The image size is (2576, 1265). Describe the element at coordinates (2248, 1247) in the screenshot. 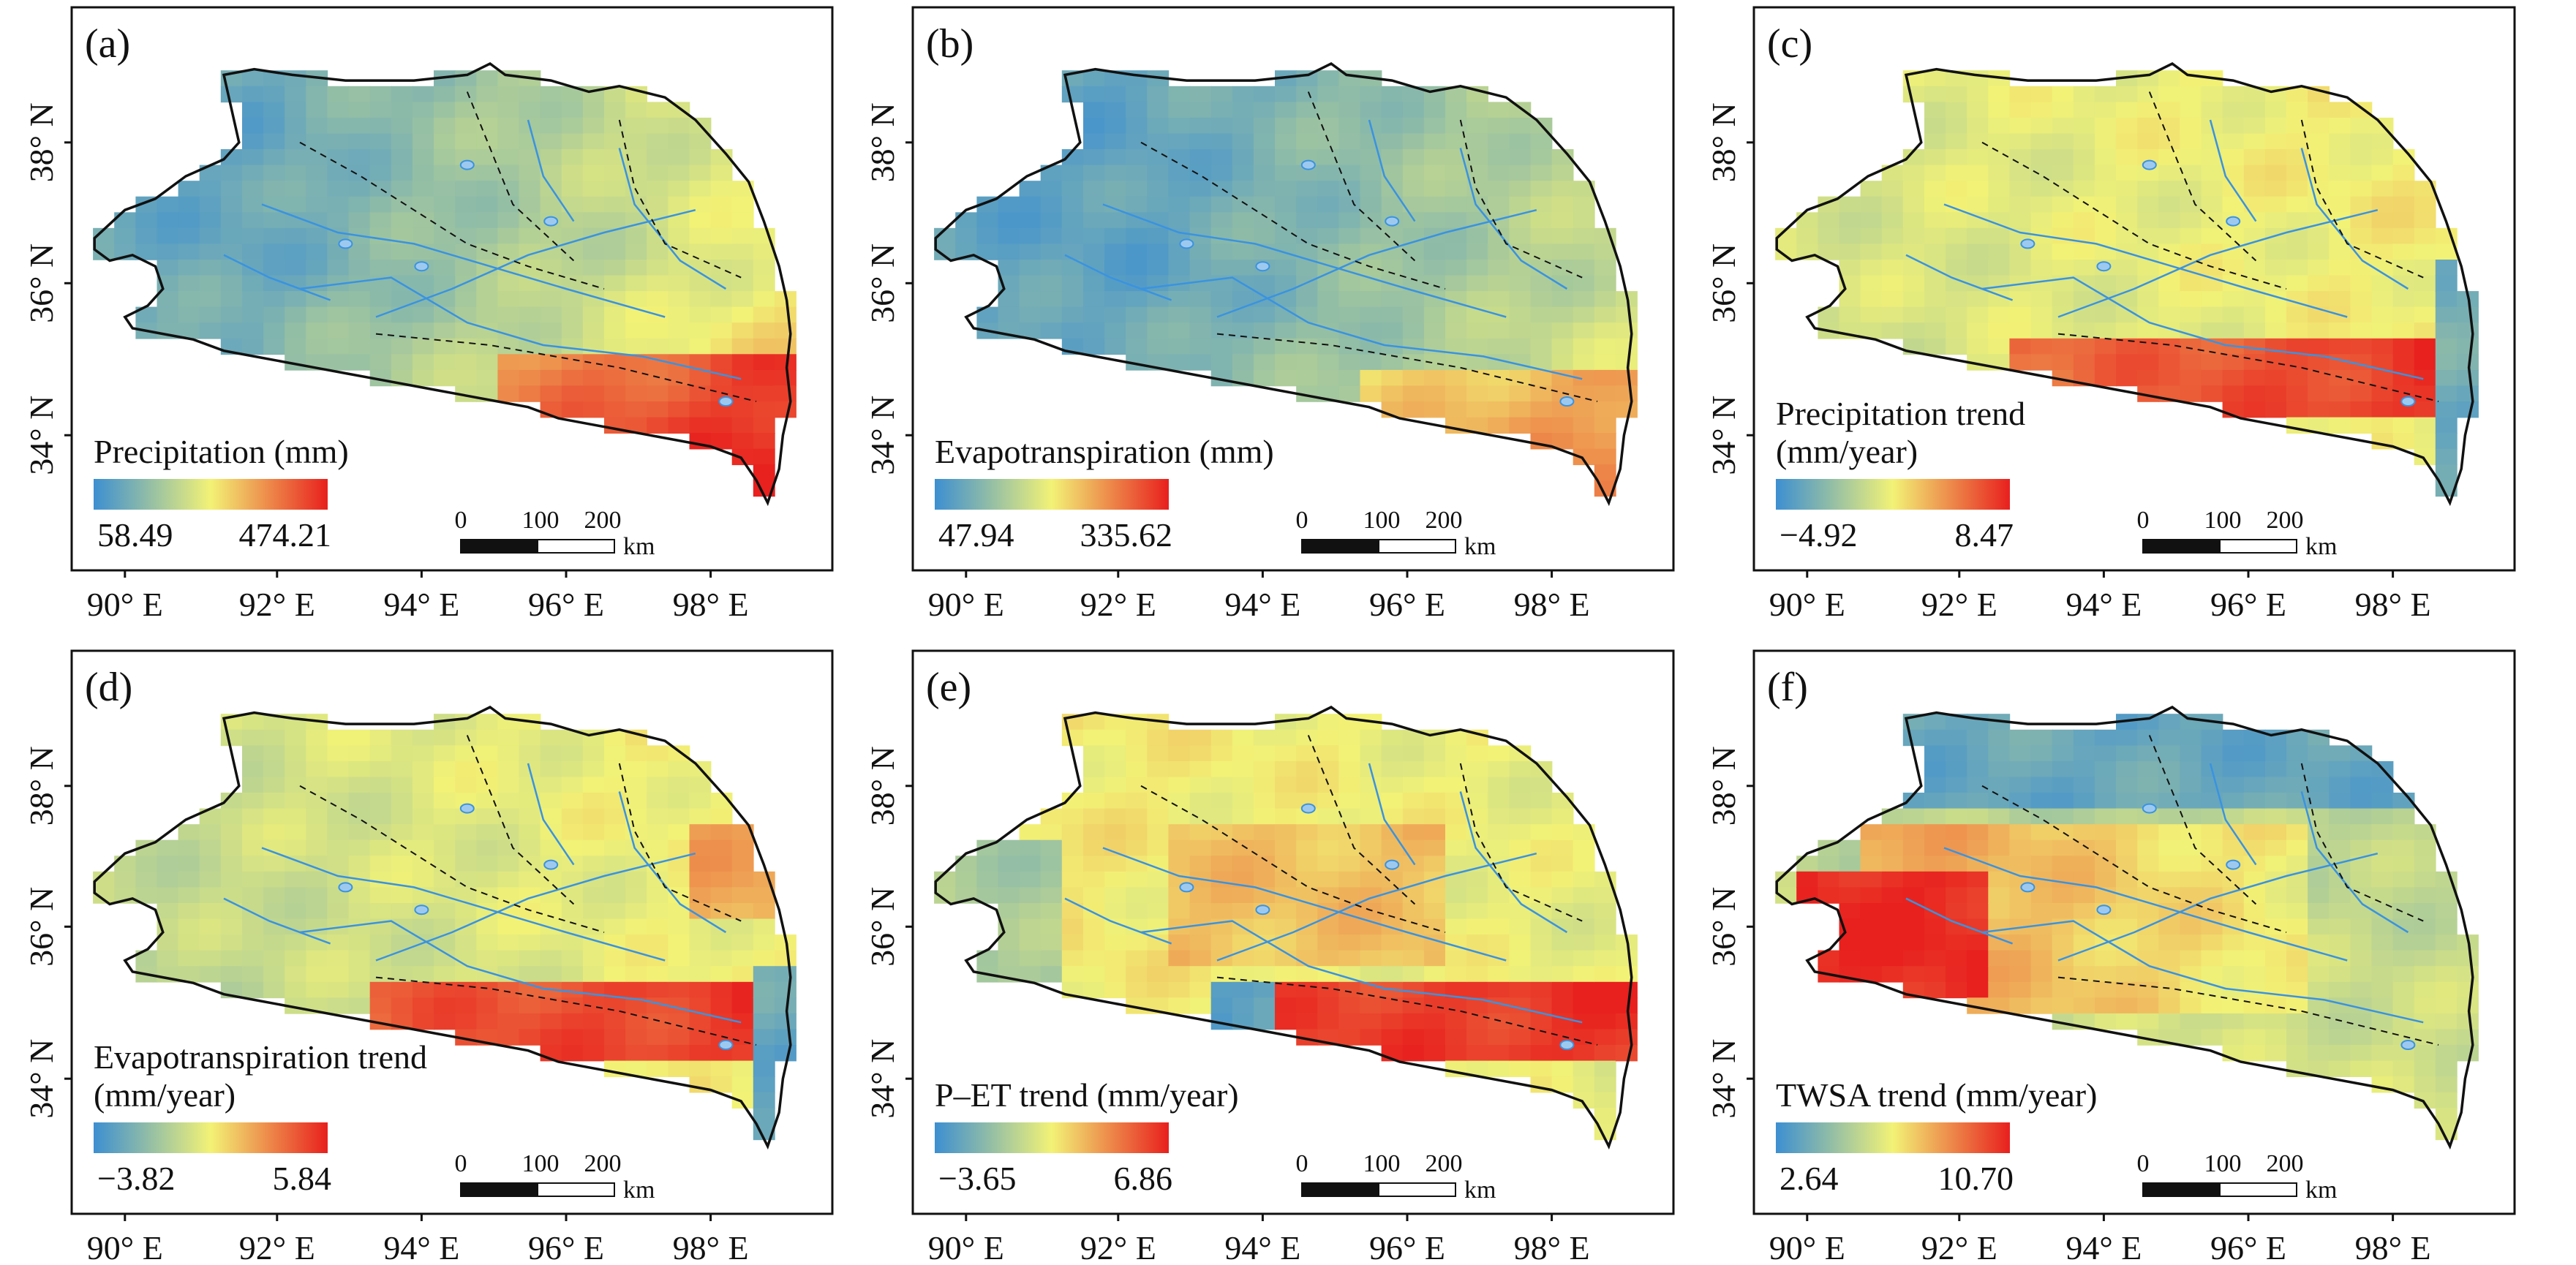

I see `x-tick-label: 96° E` at that location.